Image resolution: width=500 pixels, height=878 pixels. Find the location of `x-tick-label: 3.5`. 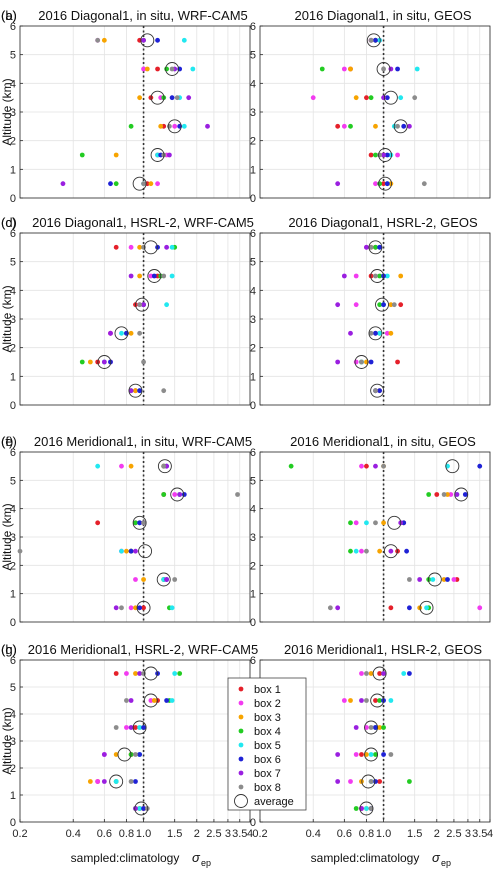

x-tick-label: 3.5 is located at coordinates (239, 834).